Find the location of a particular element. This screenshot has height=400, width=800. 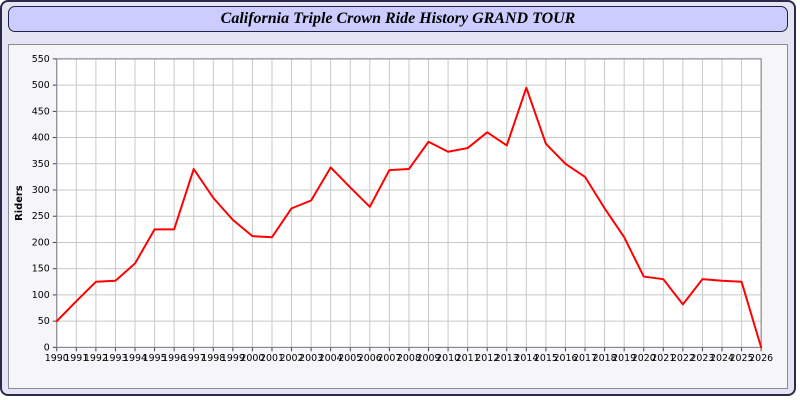

svg-text: 1998 is located at coordinates (213, 358).